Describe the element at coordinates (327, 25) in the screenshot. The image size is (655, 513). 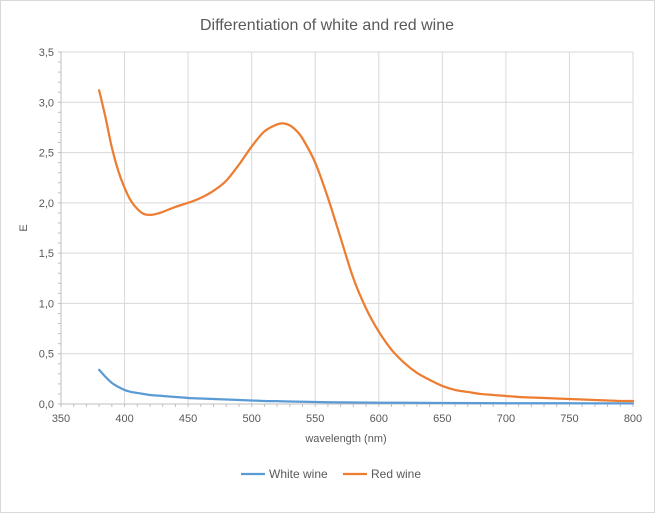
I see `chart-title: Differentiation of white and red wine` at that location.